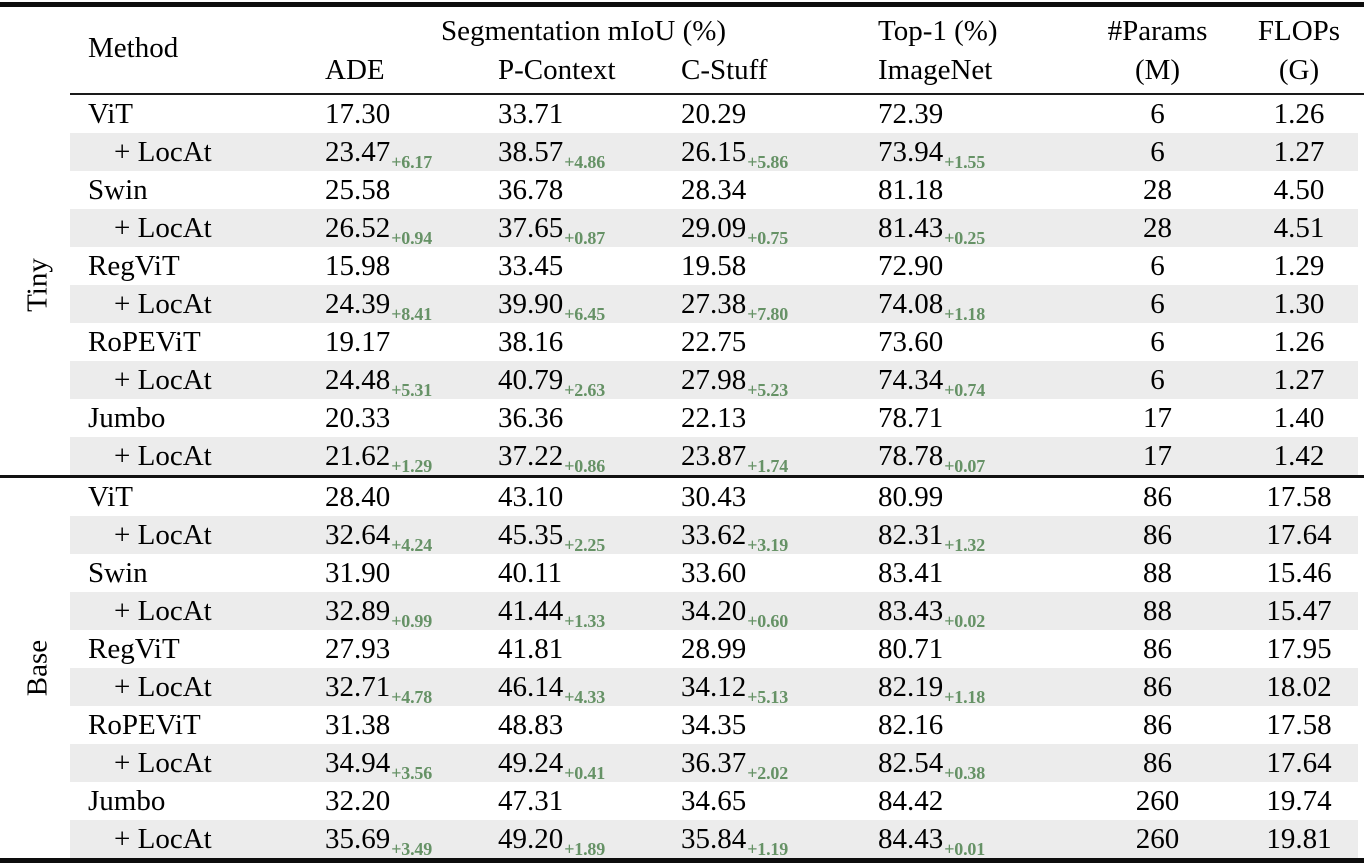  I want to click on cell-ade: 24.39+8.41, so click(393, 309).